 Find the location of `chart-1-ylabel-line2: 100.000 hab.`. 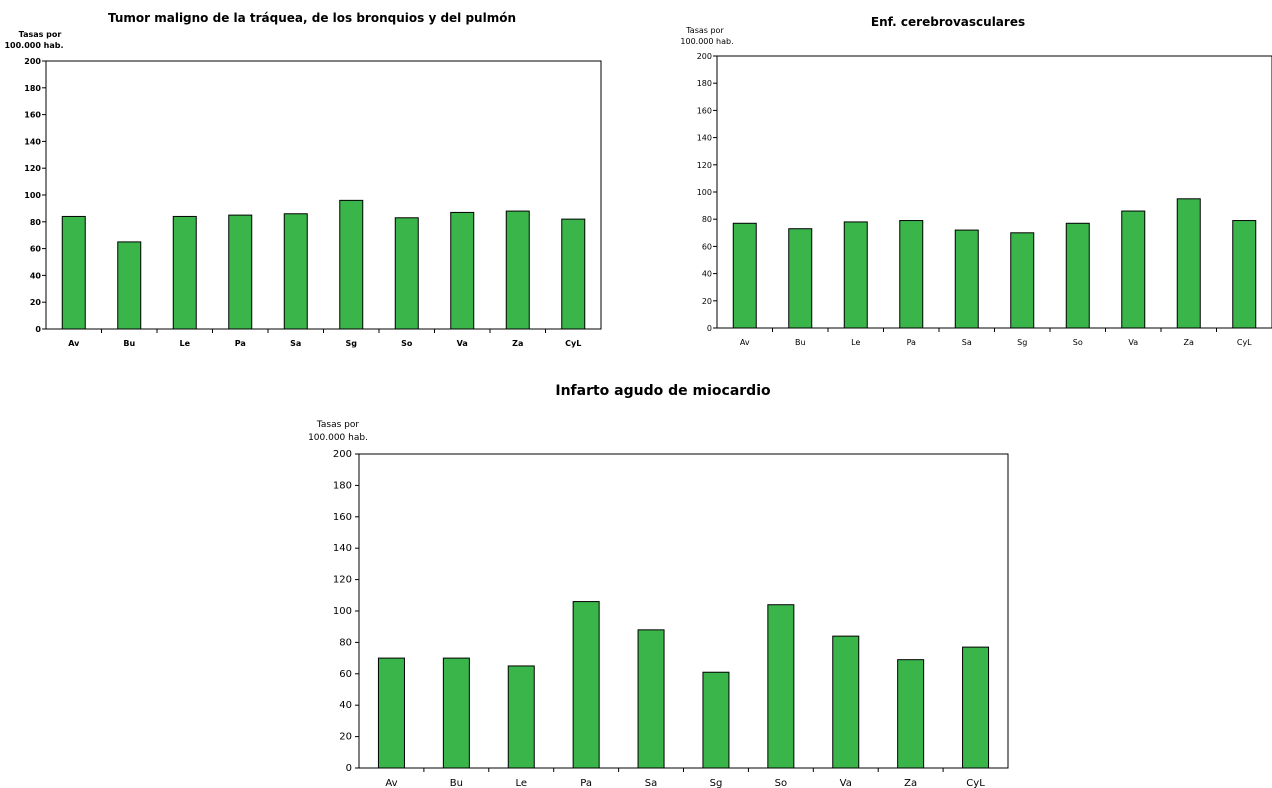

chart-1-ylabel-line2: 100.000 hab. is located at coordinates (33, 45).